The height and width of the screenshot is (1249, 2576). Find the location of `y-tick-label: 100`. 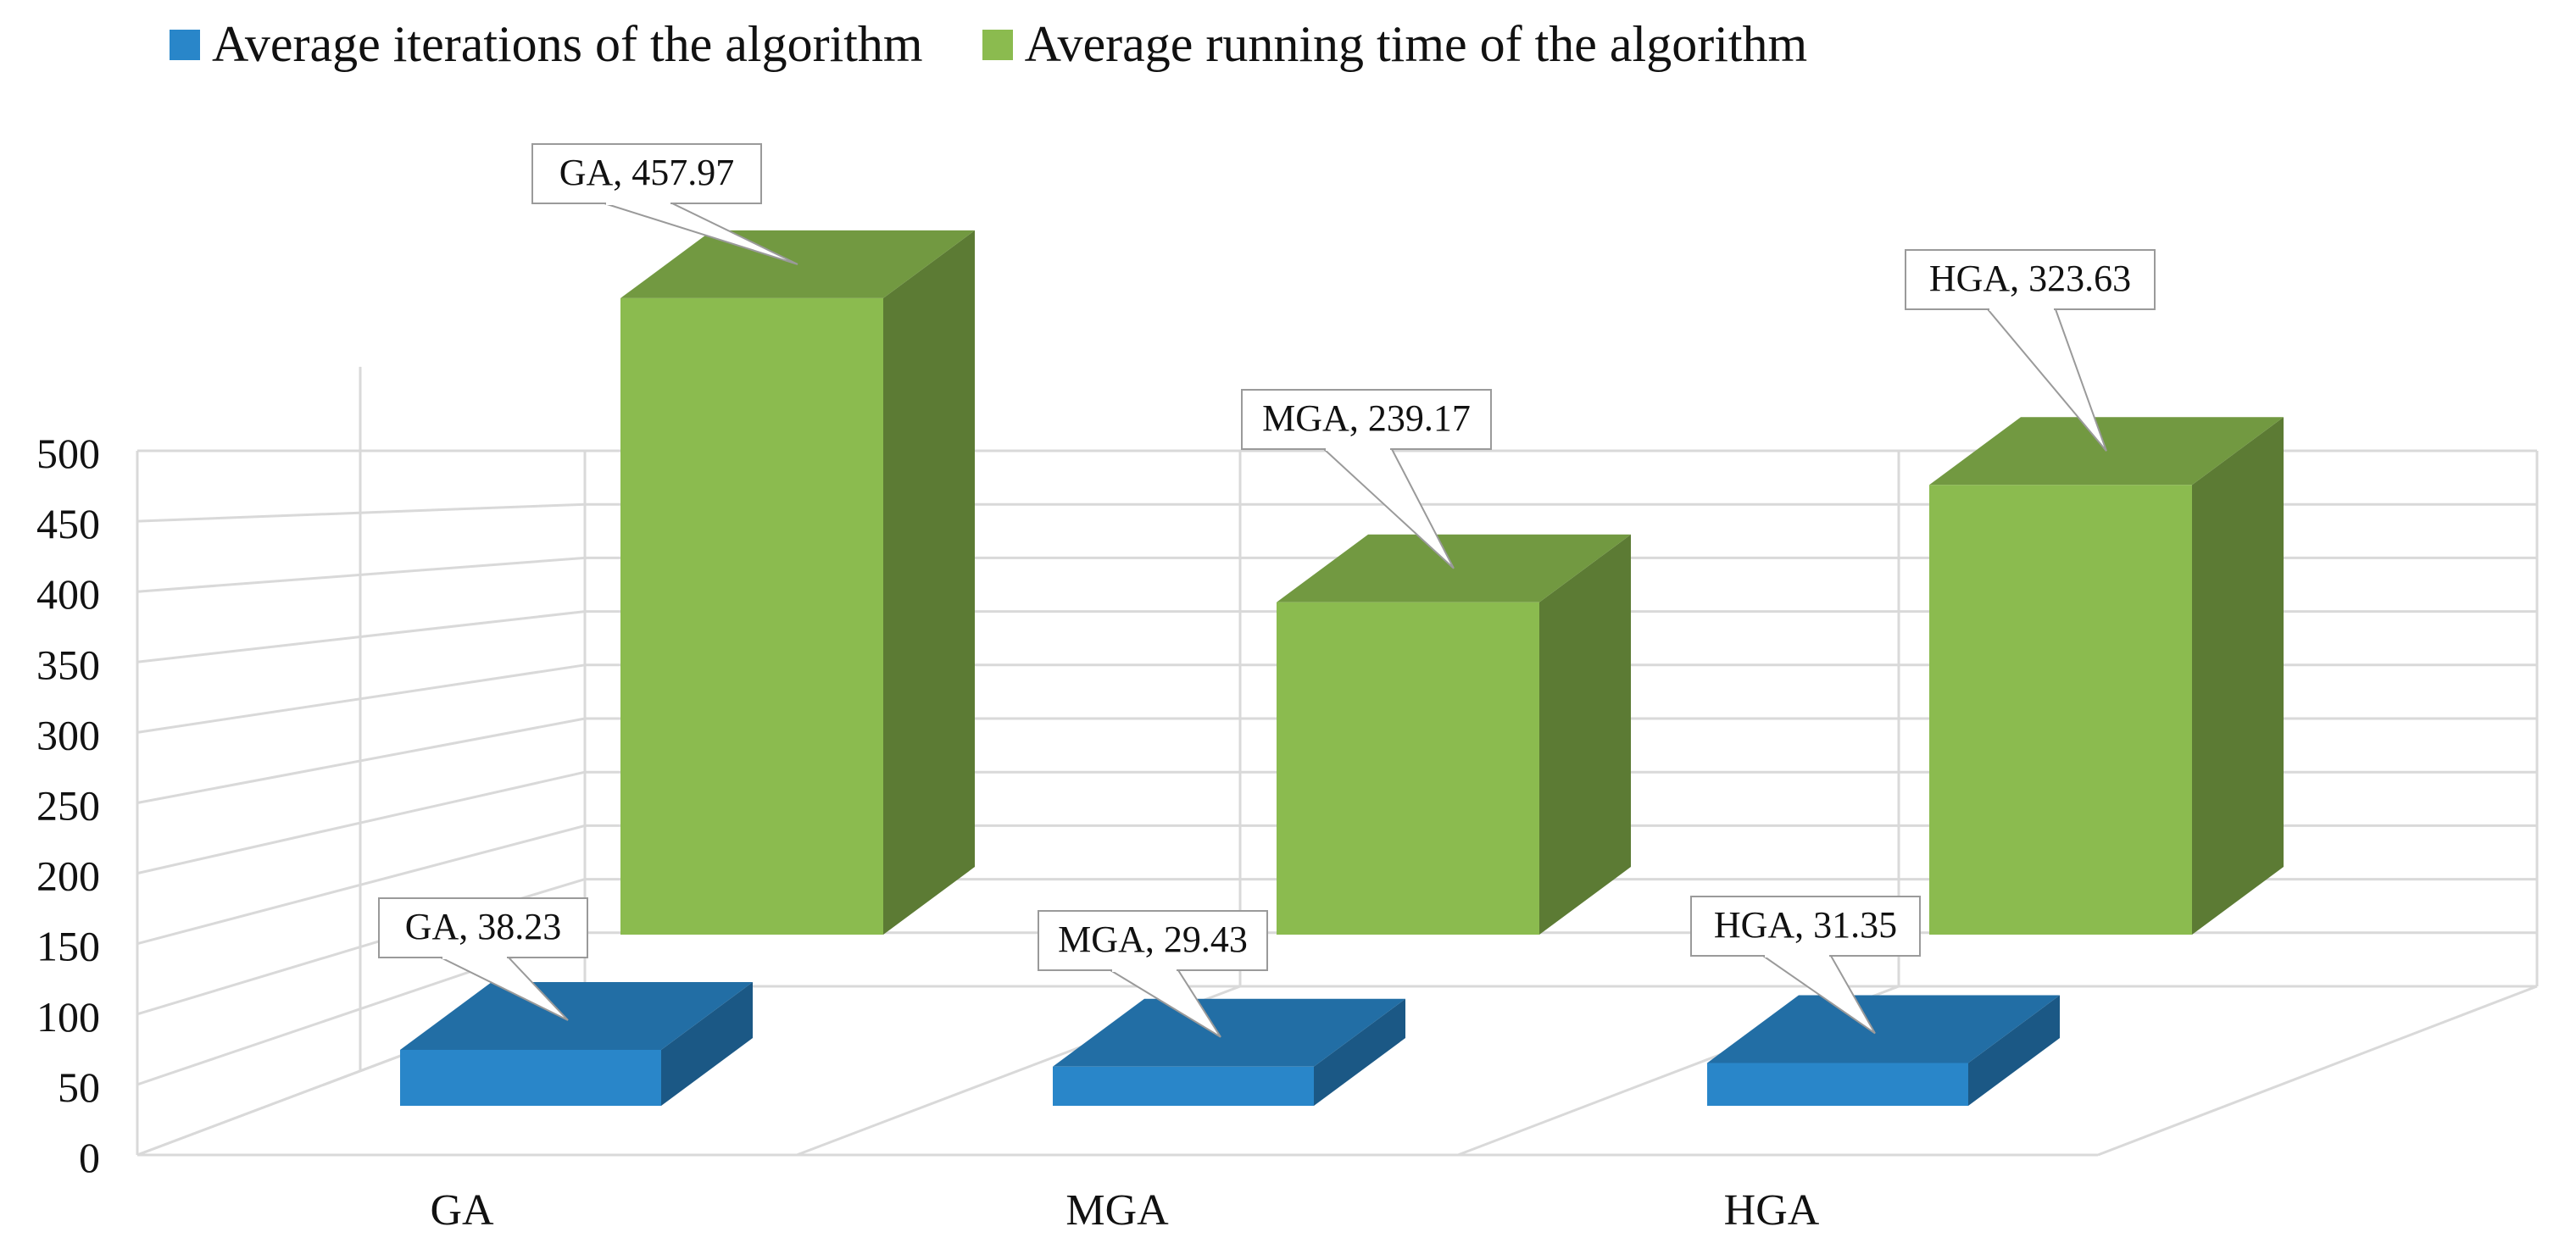

y-tick-label: 100 is located at coordinates (68, 1017).